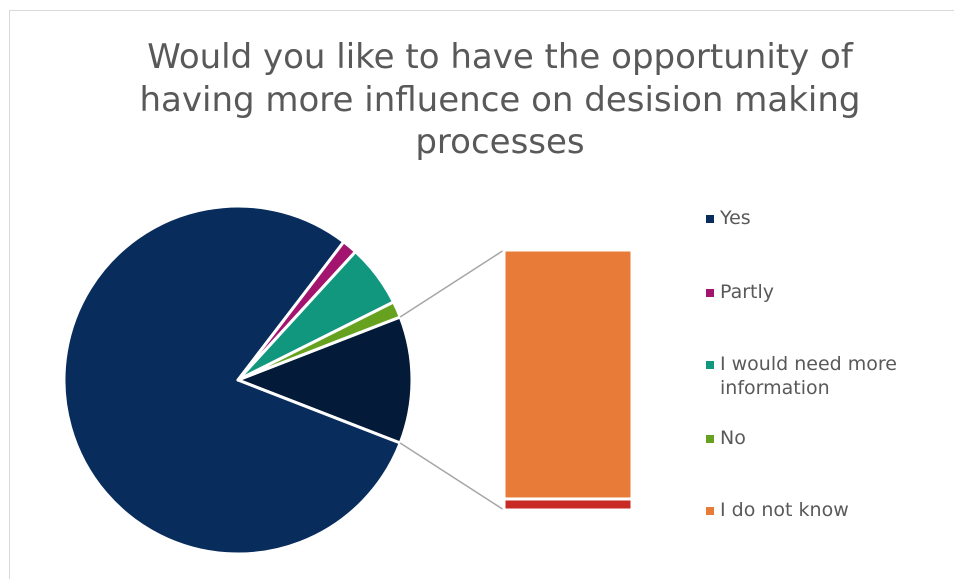 The width and height of the screenshot is (954, 579). Describe the element at coordinates (829, 292) in the screenshot. I see `legend-item-partly: Partly` at that location.